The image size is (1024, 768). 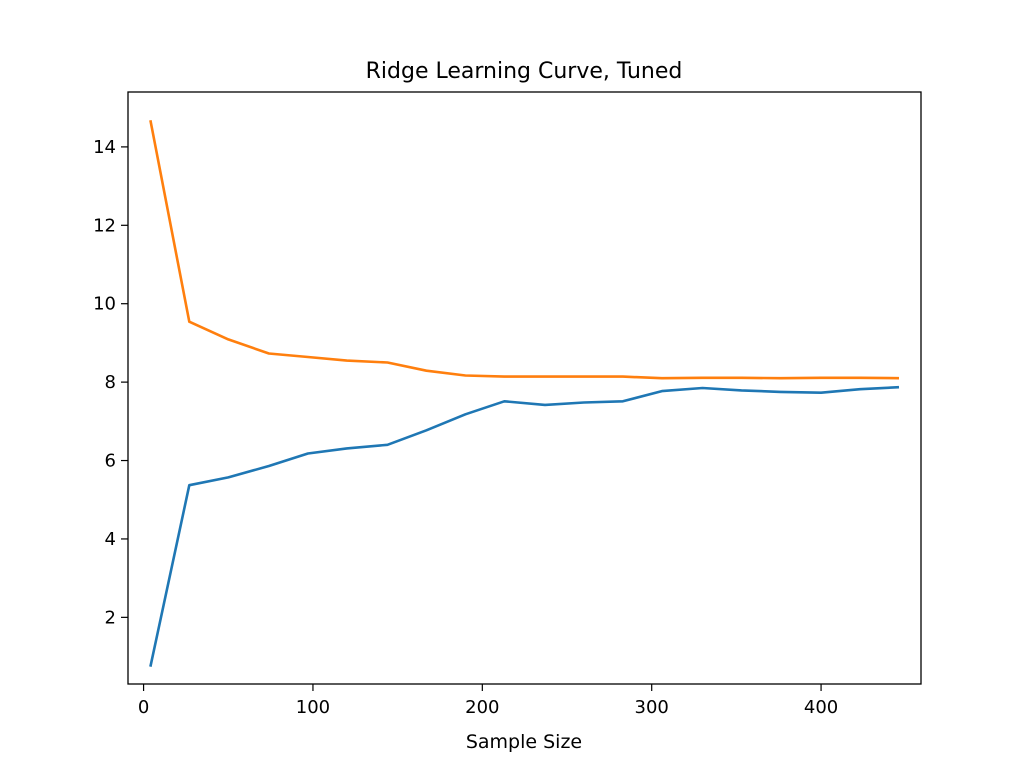 I want to click on x-axis: 0 100 200 300 400, so click(x=488, y=701).